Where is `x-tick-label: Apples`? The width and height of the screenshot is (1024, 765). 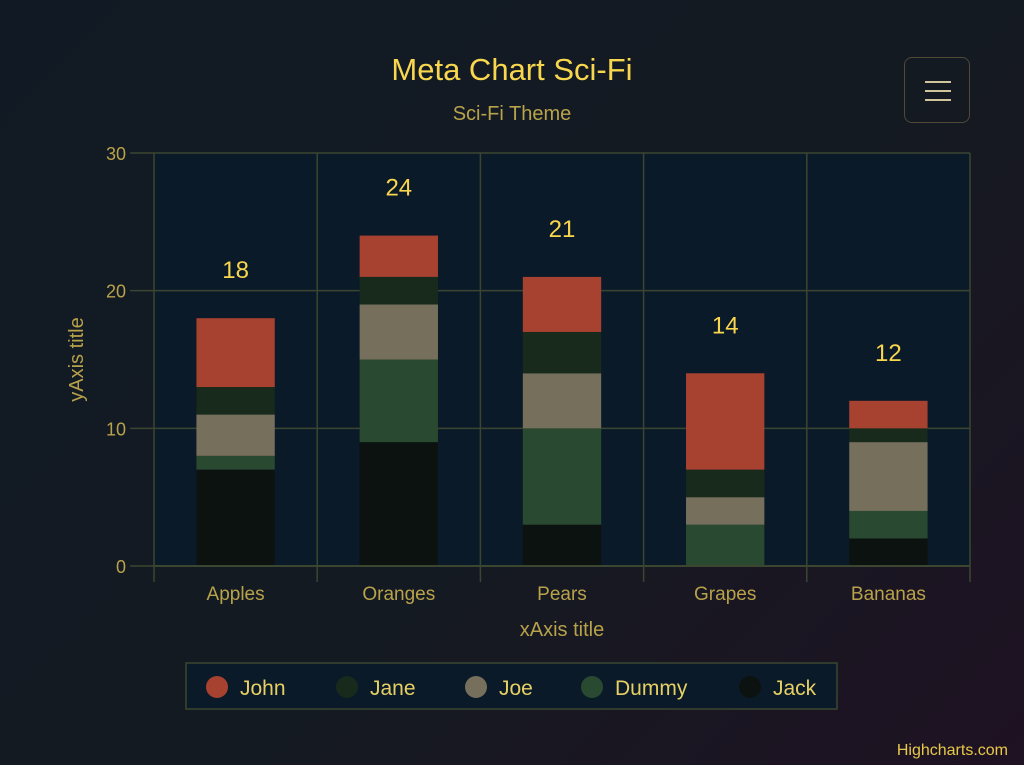 x-tick-label: Apples is located at coordinates (236, 594).